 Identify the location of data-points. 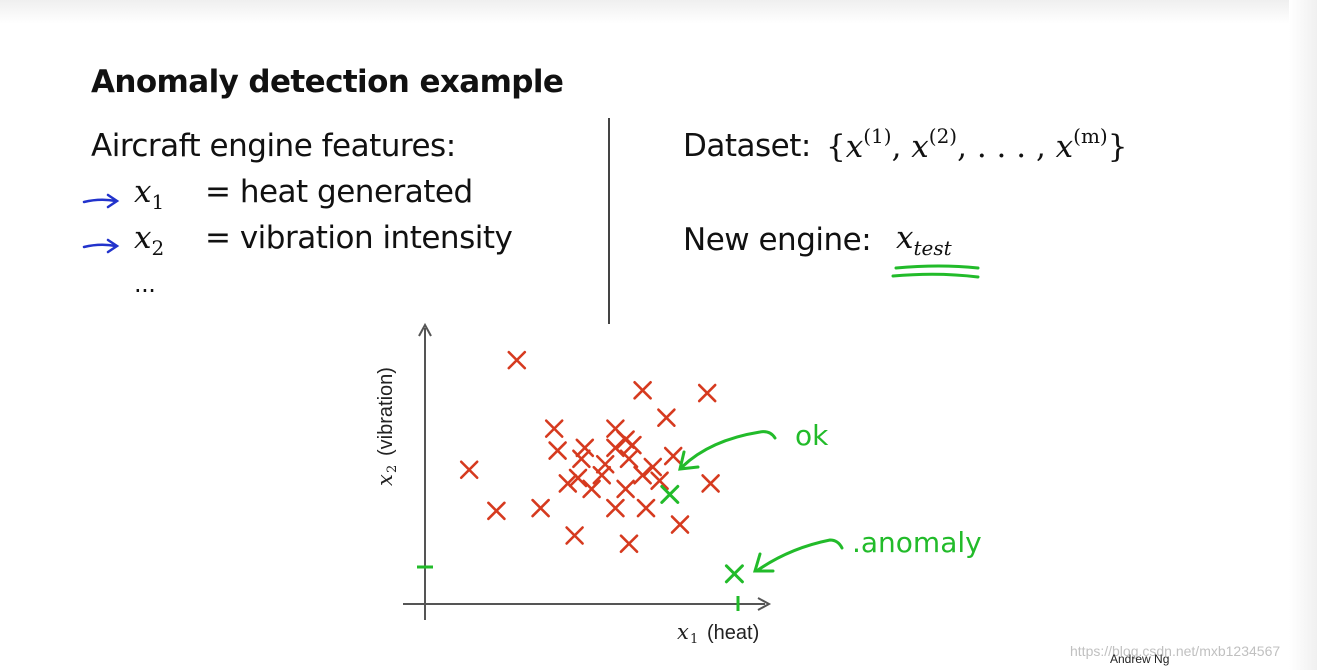
(601, 467).